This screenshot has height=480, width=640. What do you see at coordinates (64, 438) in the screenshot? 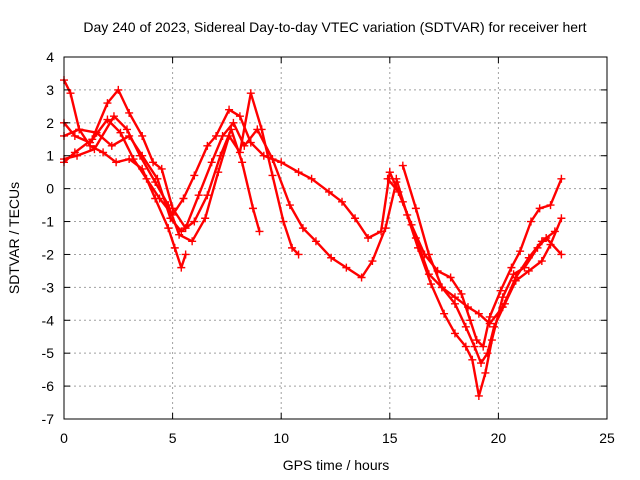
I see `x-tick-label: 0` at bounding box center [64, 438].